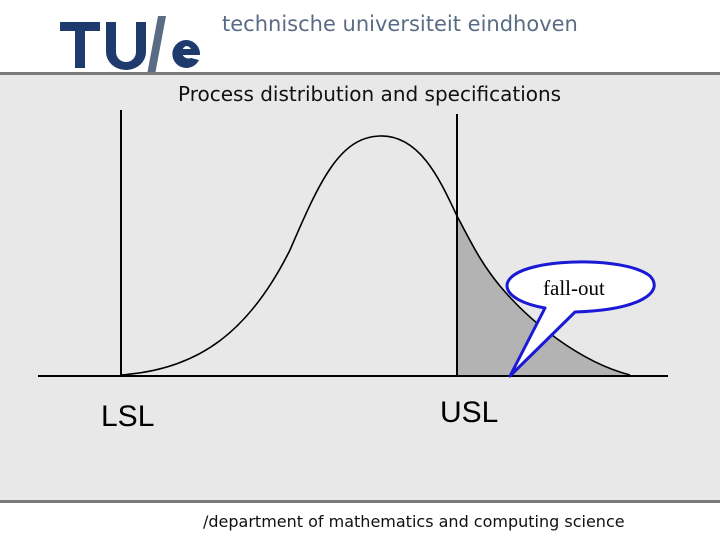  I want to click on logo-bar: technische universiteit eindhoven, so click(360, 40).